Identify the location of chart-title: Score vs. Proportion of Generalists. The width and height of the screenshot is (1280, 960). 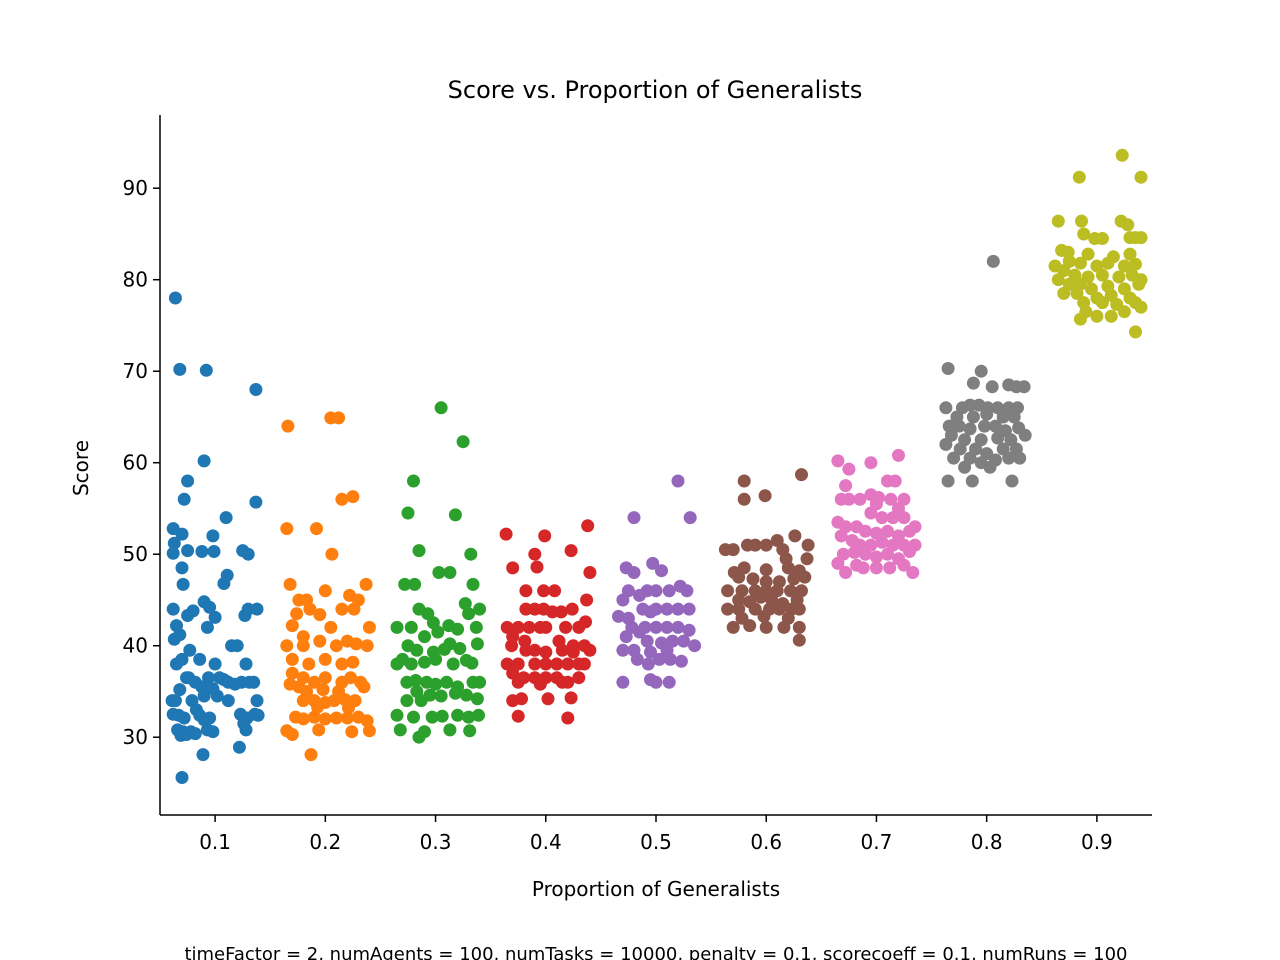
(655, 90).